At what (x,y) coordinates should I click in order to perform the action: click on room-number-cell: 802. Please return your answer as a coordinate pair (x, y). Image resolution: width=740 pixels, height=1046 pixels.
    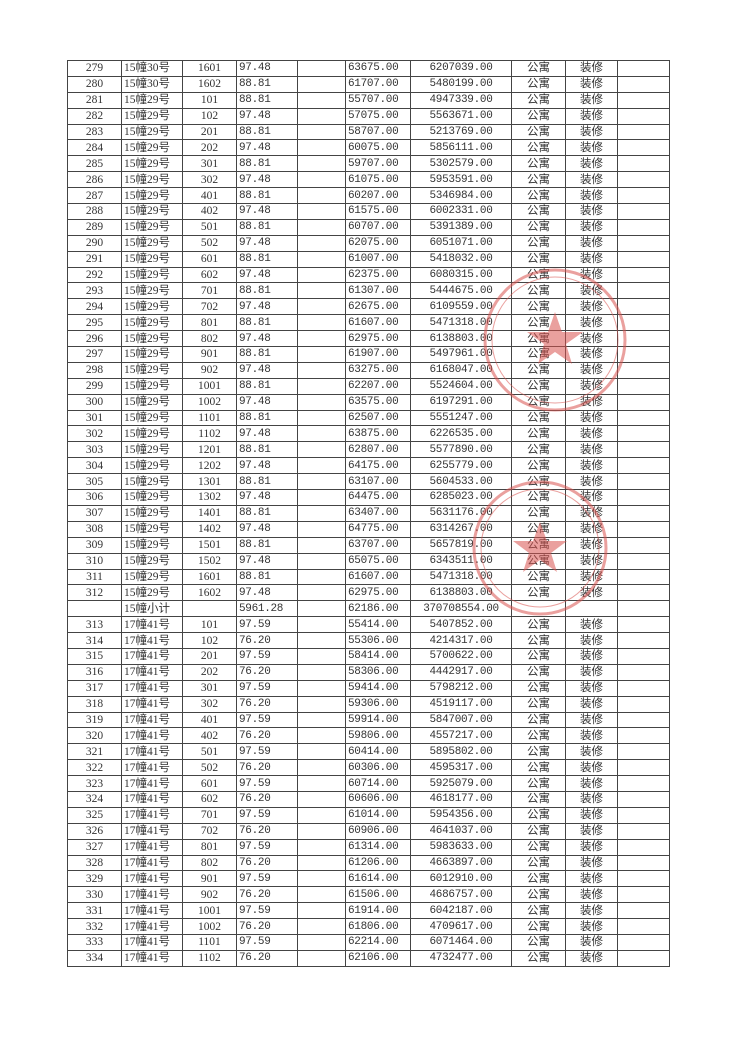
    Looking at the image, I should click on (209, 339).